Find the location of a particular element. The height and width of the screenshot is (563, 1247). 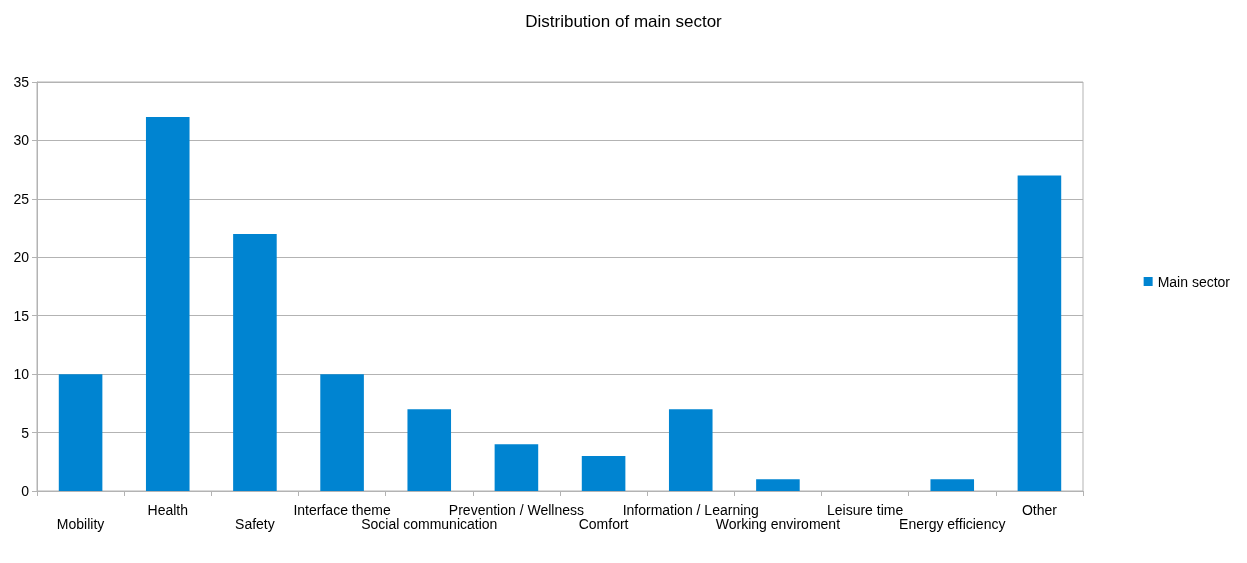

x-tick-label: Health is located at coordinates (167, 510).